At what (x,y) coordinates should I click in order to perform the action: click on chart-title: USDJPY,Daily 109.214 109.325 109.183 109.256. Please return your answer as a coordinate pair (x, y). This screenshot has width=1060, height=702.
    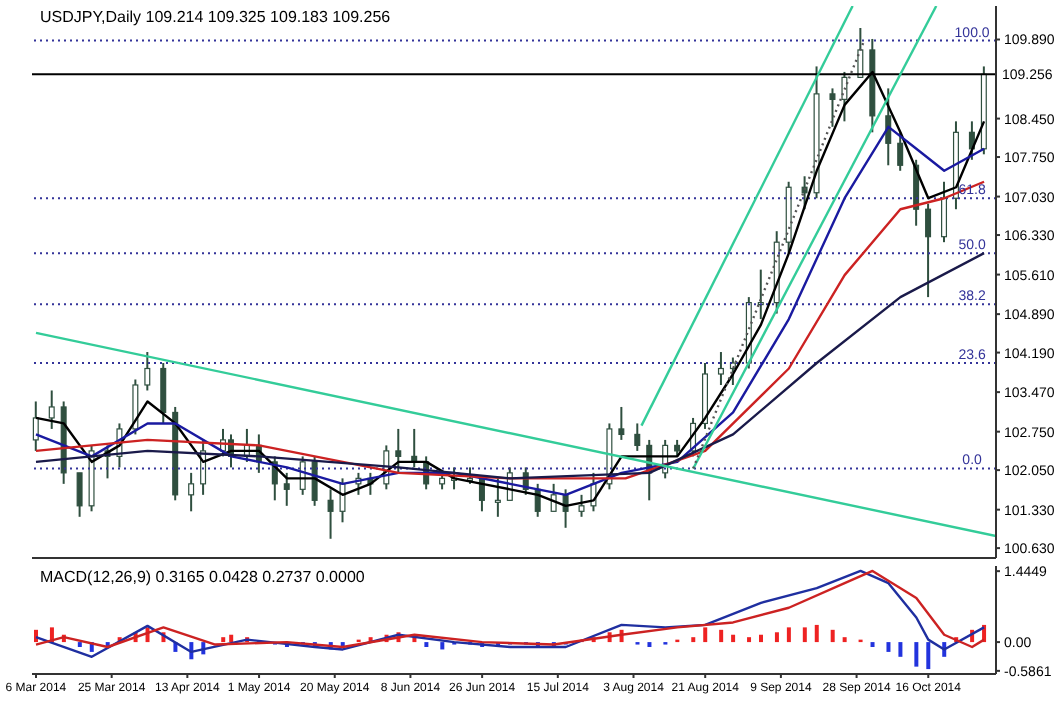
    Looking at the image, I should click on (215, 17).